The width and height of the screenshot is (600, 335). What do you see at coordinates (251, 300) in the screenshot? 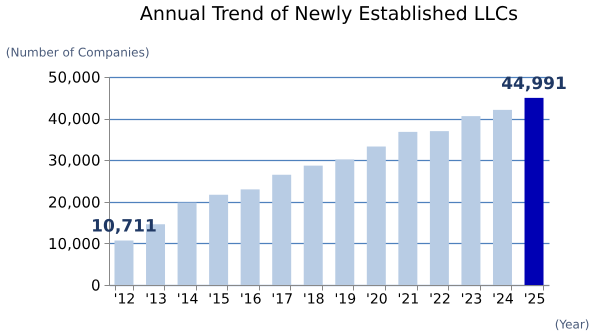
I see `x-tick-label: '16` at bounding box center [251, 300].